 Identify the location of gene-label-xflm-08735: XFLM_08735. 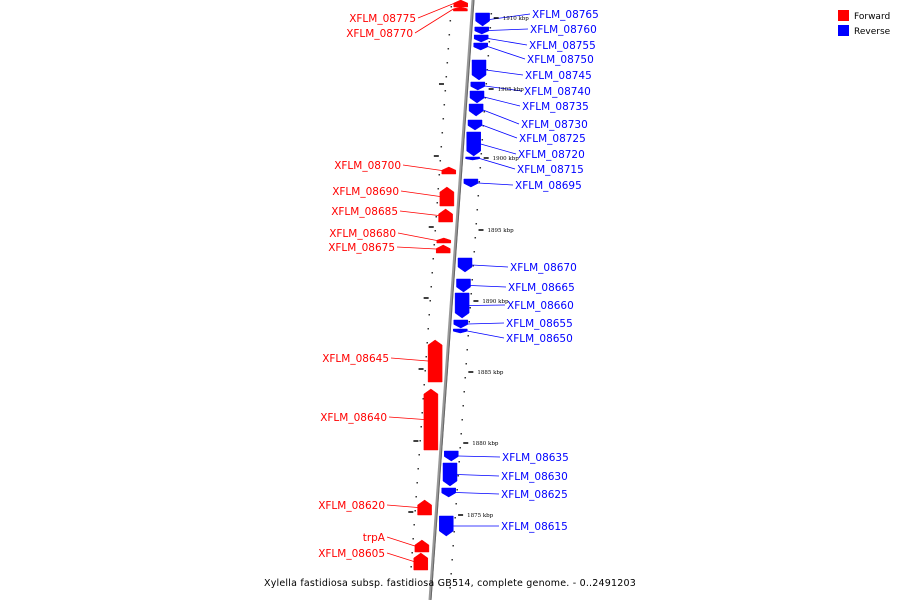
(555, 107).